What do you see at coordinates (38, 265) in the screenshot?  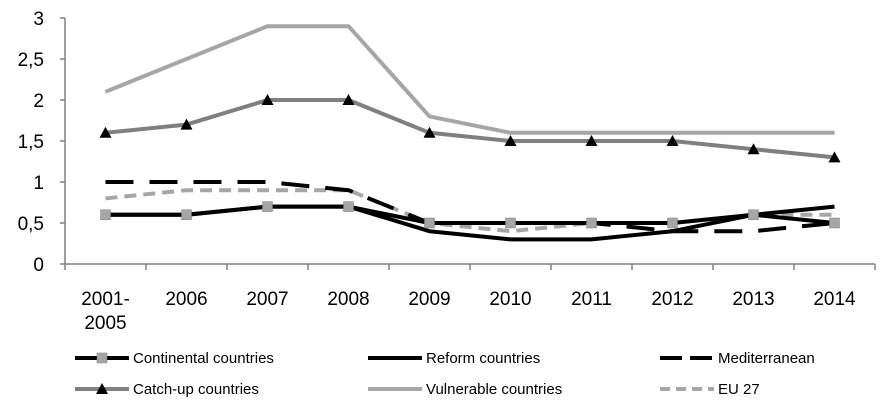 I see `y-tick-label: 0` at bounding box center [38, 265].